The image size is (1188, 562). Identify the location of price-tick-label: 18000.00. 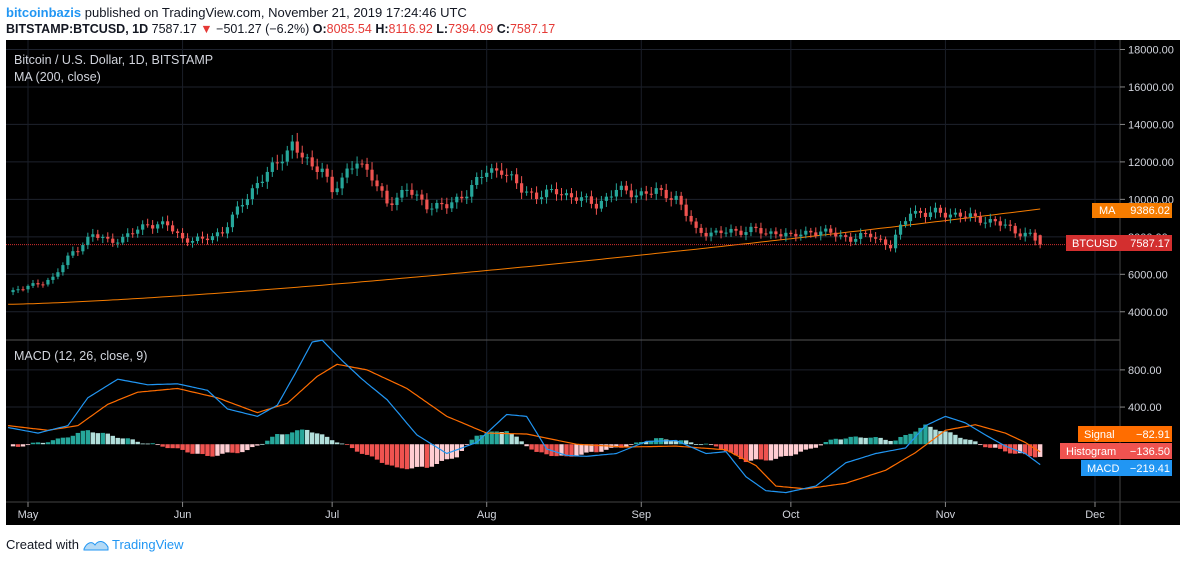
(1151, 50).